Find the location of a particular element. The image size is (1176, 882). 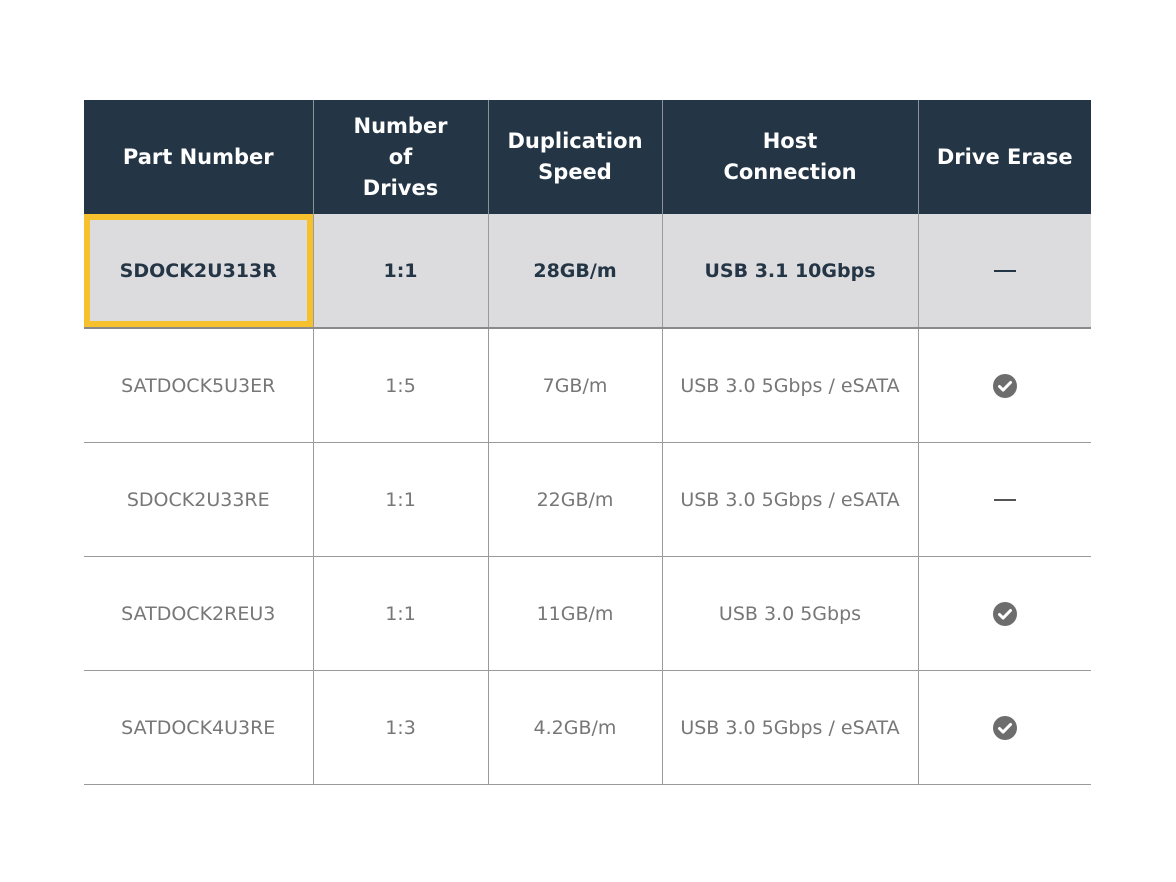

part-number-cell: SATDOCK2REU3 is located at coordinates (198, 613).